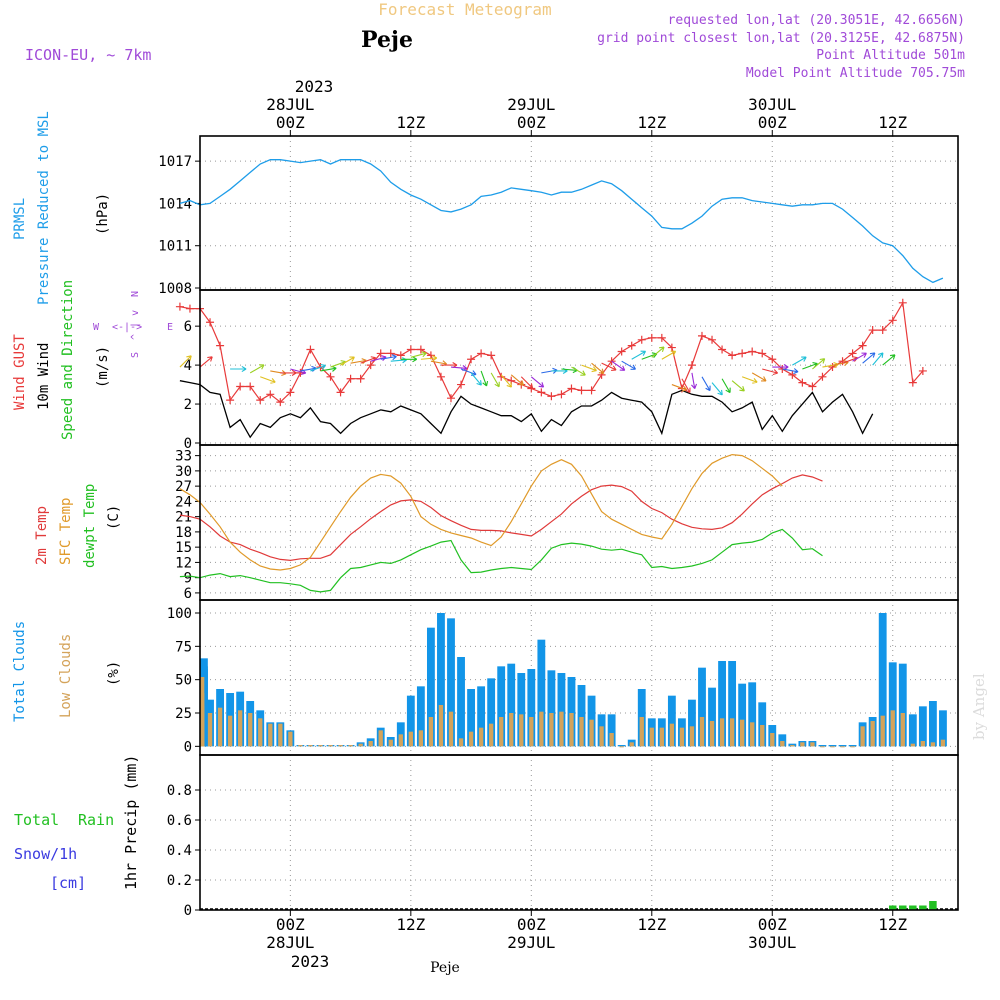 Image resolution: width=1000 pixels, height=1000 pixels. I want to click on top-tick-label: 00Z, so click(531, 122).